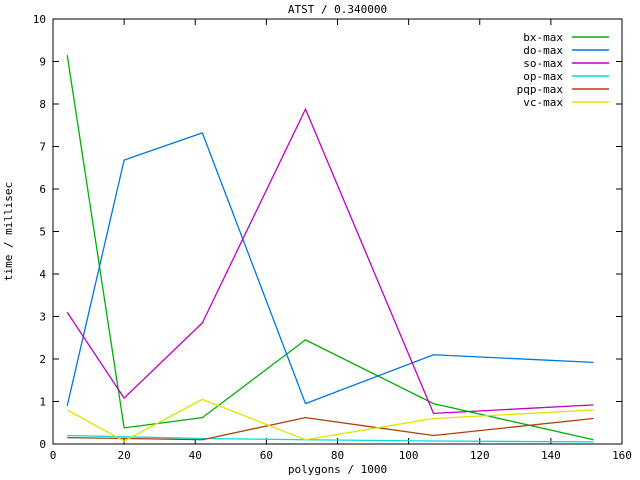 Image resolution: width=640 pixels, height=480 pixels. What do you see at coordinates (543, 76) in the screenshot?
I see `legend-label-op-max: op-max` at bounding box center [543, 76].